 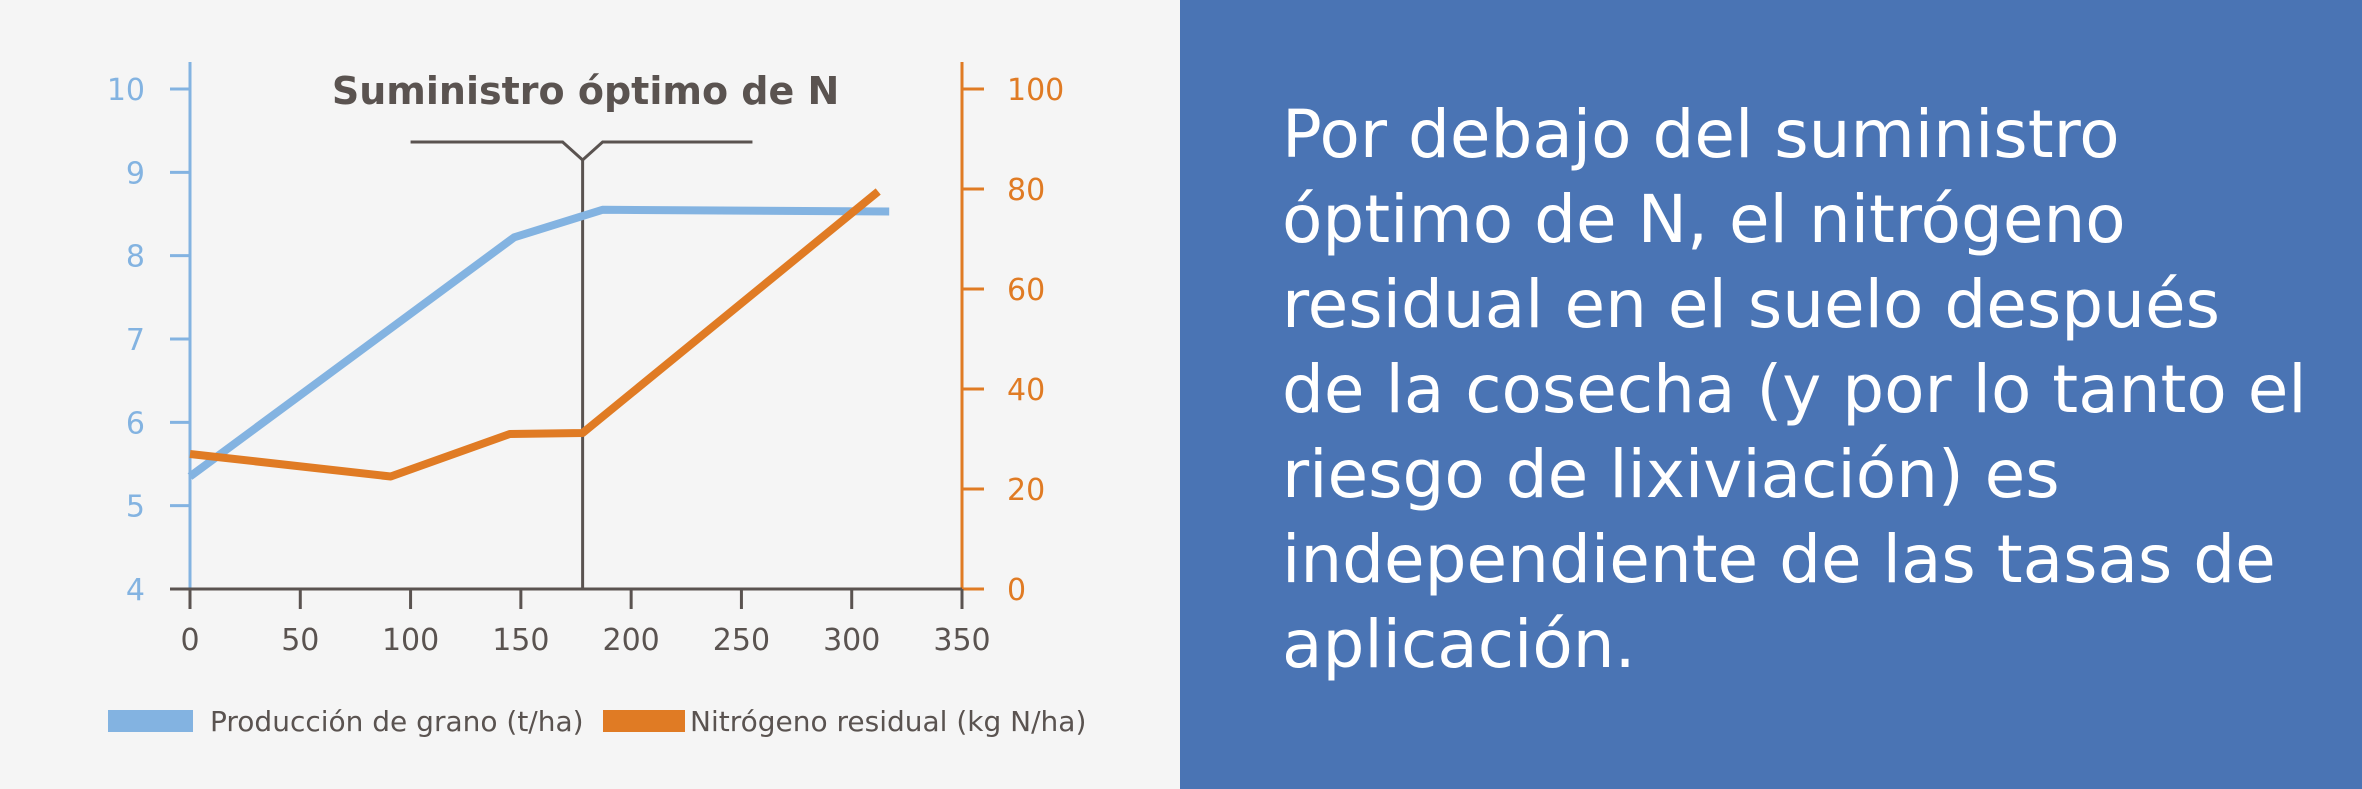 What do you see at coordinates (397, 721) in the screenshot?
I see `legend-label: Producción de grano (t/ha)` at bounding box center [397, 721].